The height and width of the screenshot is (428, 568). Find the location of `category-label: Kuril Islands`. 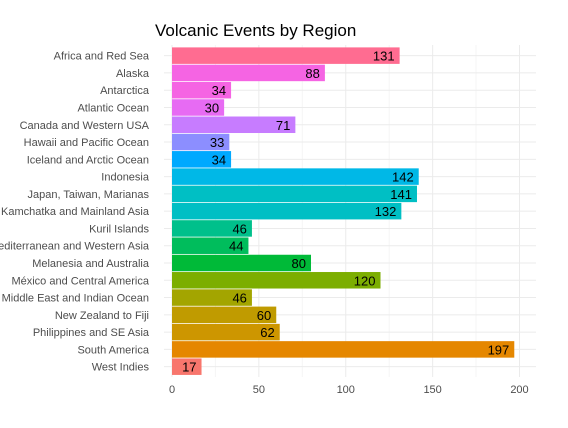

category-label: Kuril Islands is located at coordinates (119, 229).